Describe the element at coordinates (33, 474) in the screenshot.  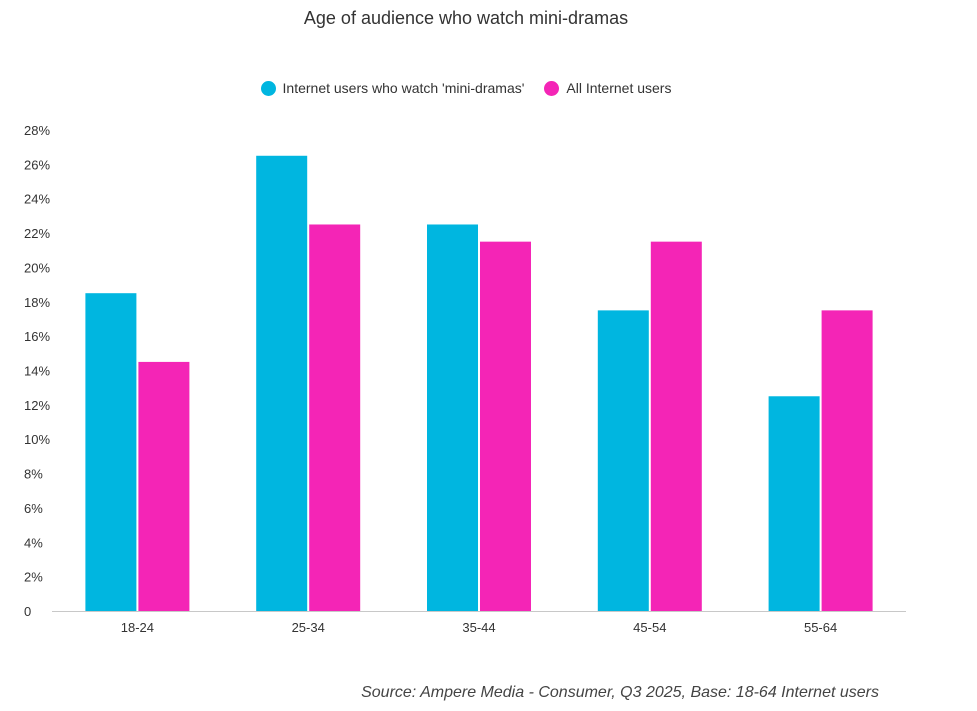
I see `y-tick-label: 8%` at that location.